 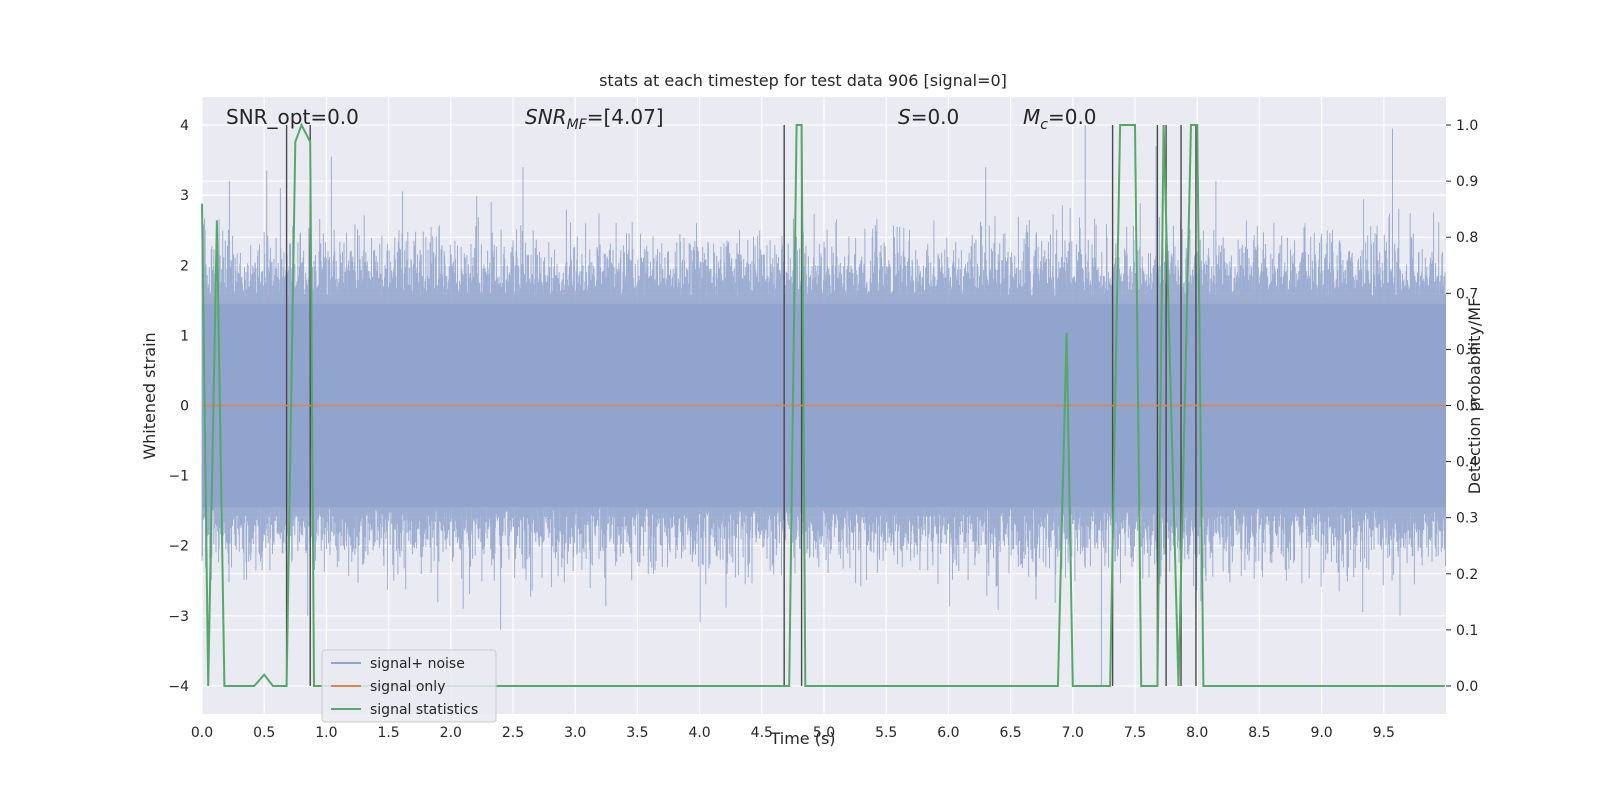 What do you see at coordinates (1467, 575) in the screenshot?
I see `y-right-tick-label: 0.2` at bounding box center [1467, 575].